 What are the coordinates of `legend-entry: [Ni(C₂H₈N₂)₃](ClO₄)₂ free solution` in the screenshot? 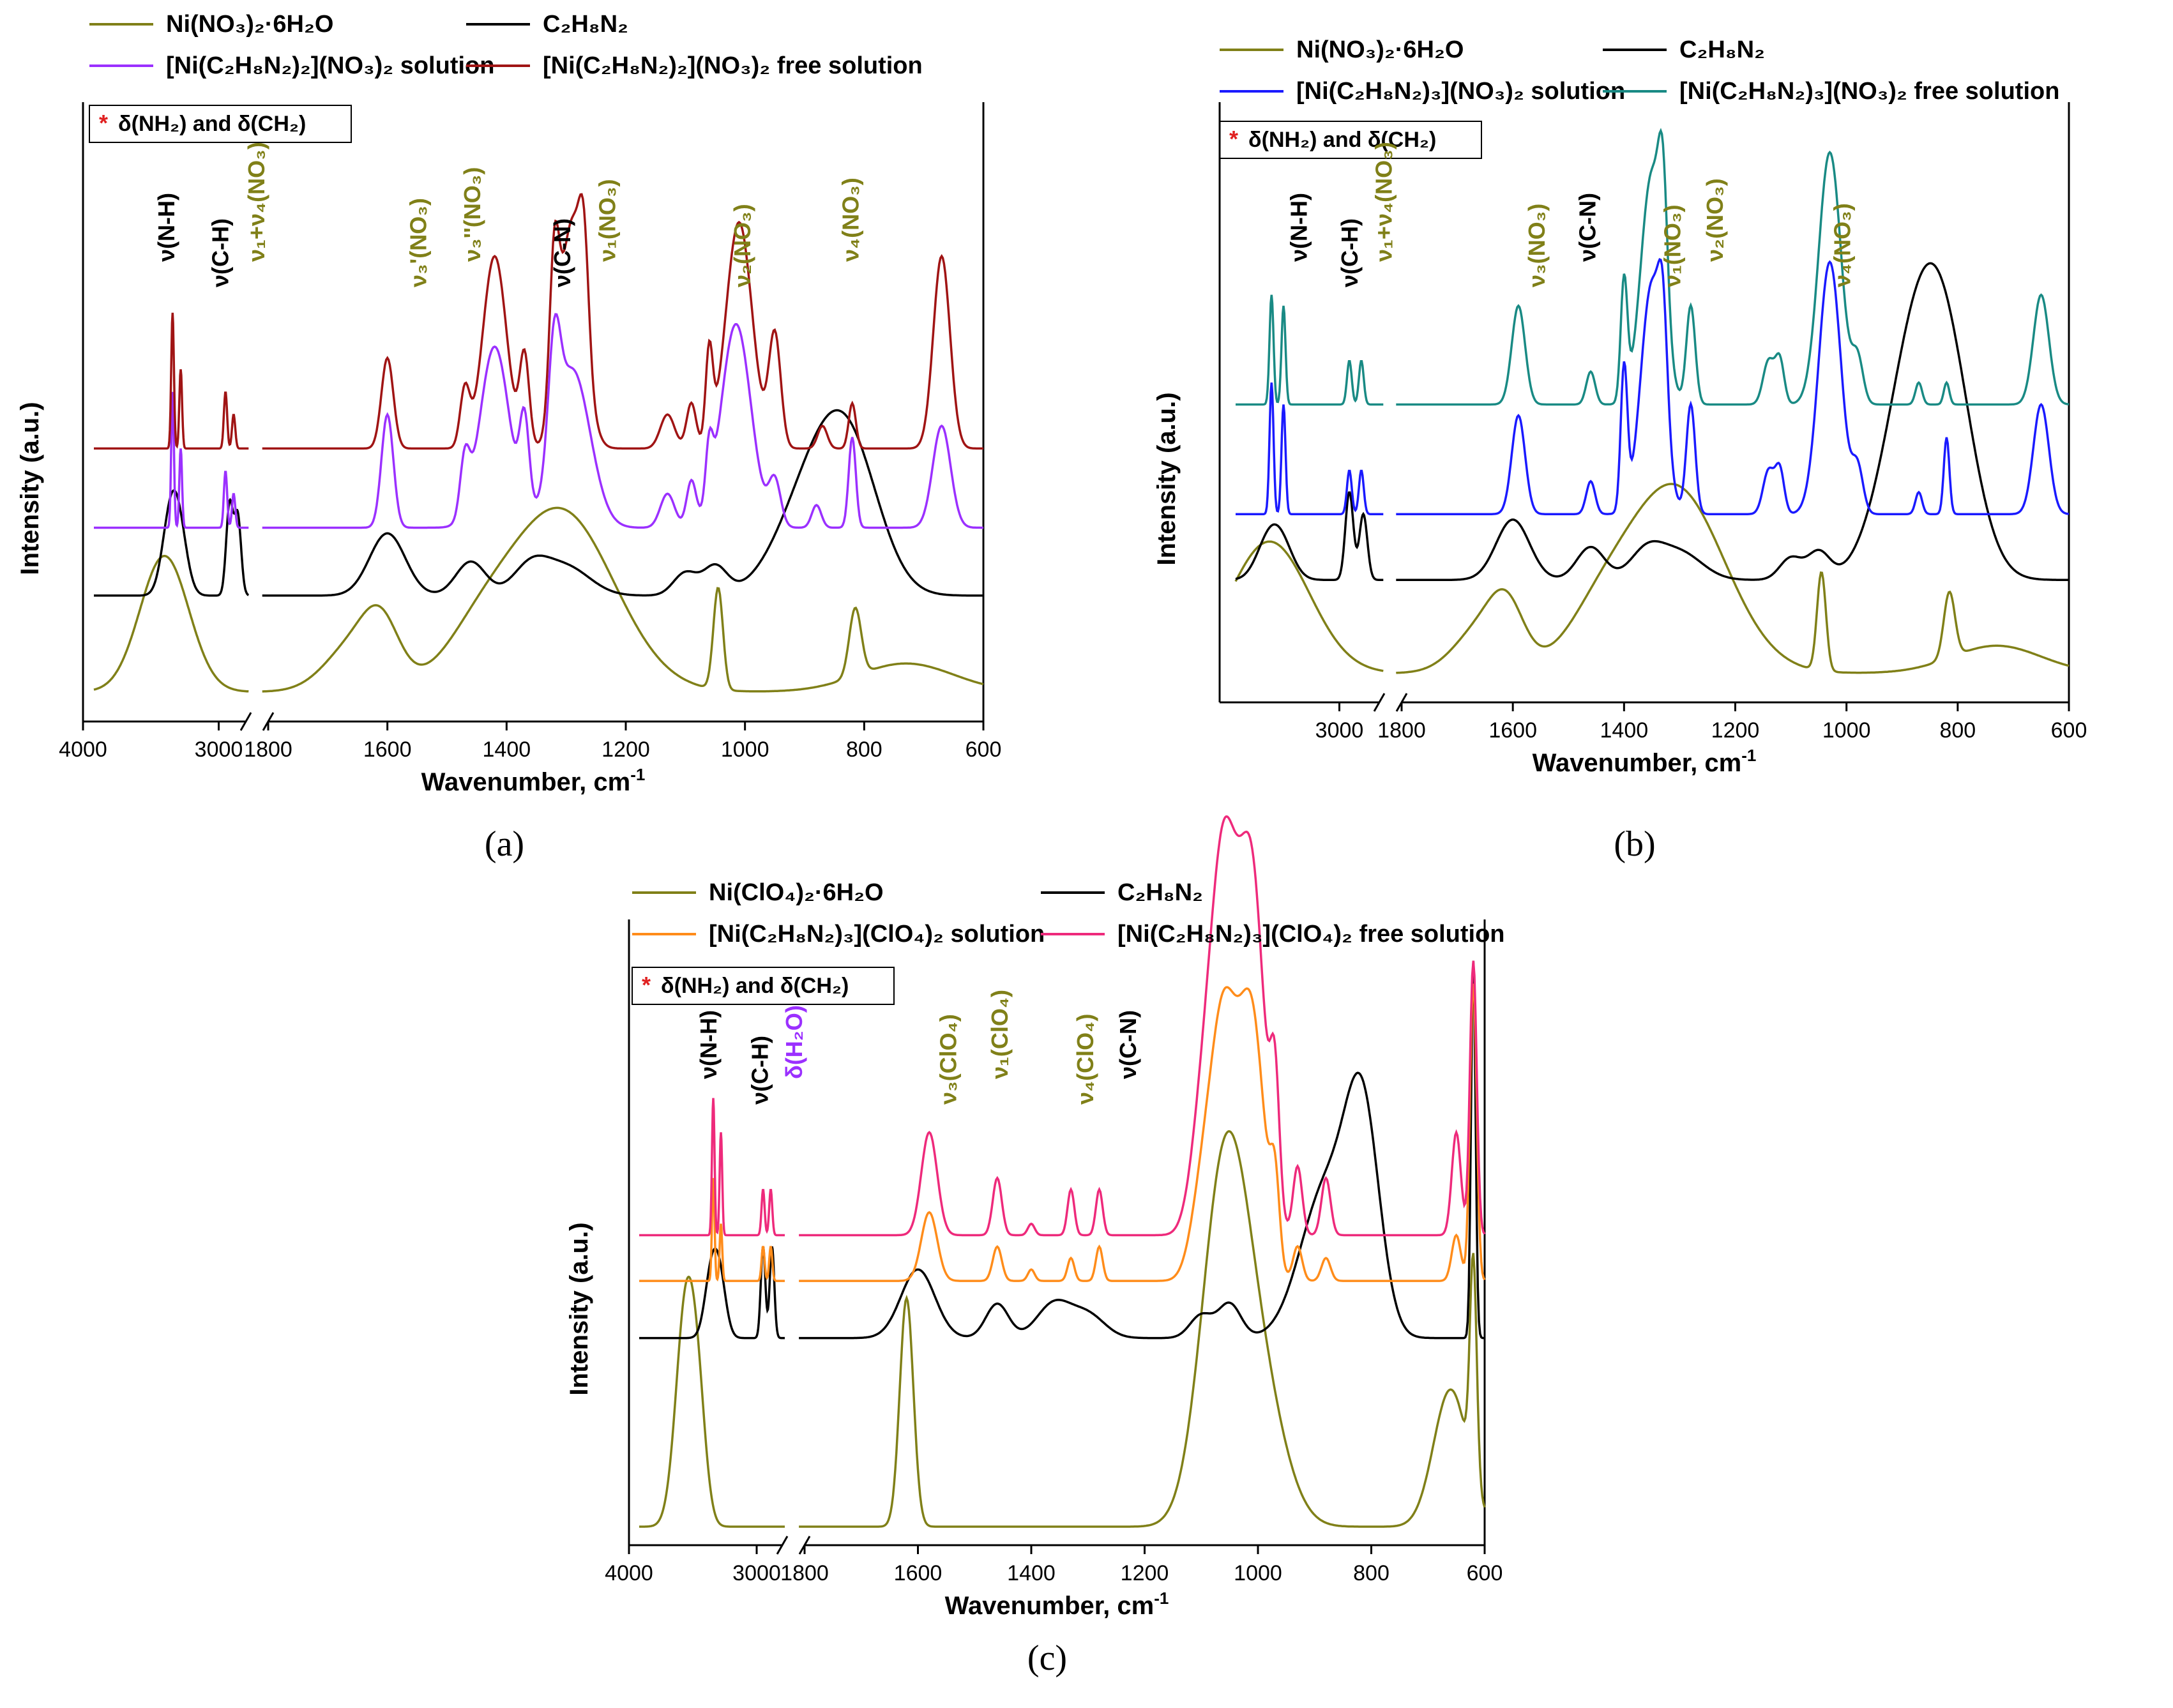 It's located at (1311, 934).